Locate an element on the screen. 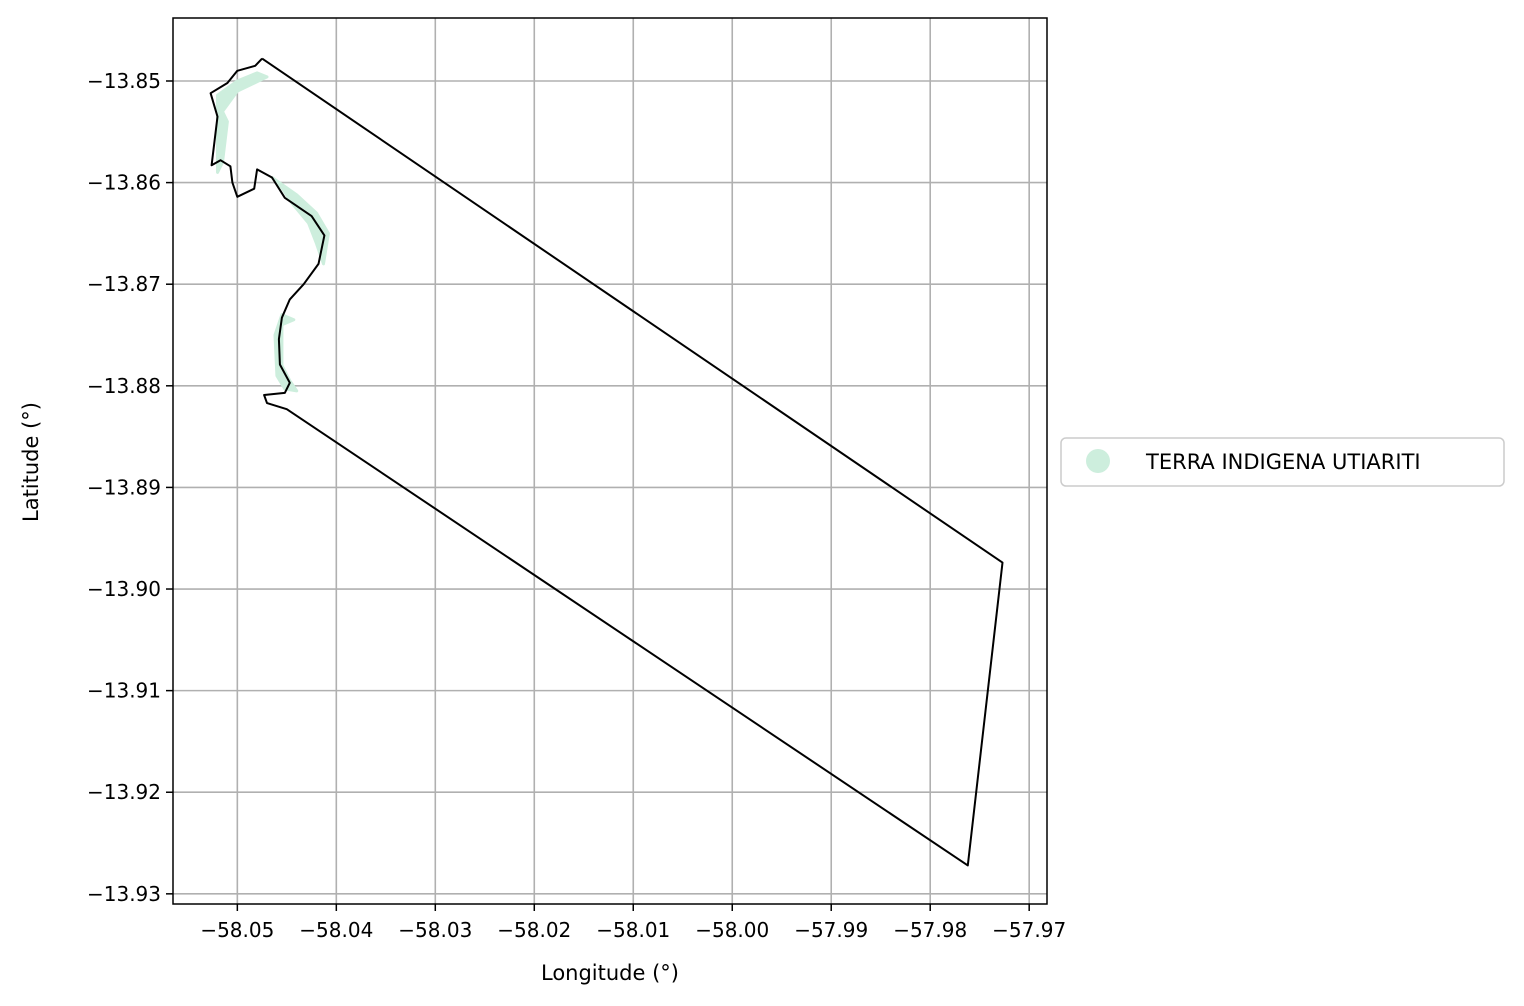 This screenshot has height=1006, width=1524. legend-label: TERRA INDIGENA UTIARITI is located at coordinates (1283, 462).